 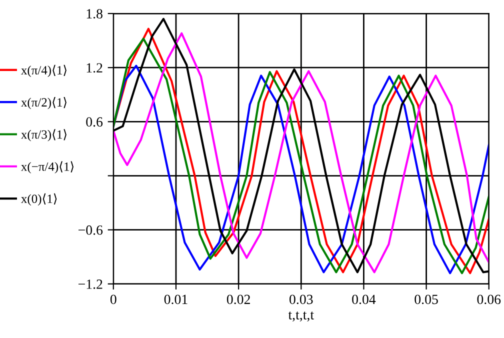 I want to click on x-tick-label: 0.06, so click(x=489, y=299).